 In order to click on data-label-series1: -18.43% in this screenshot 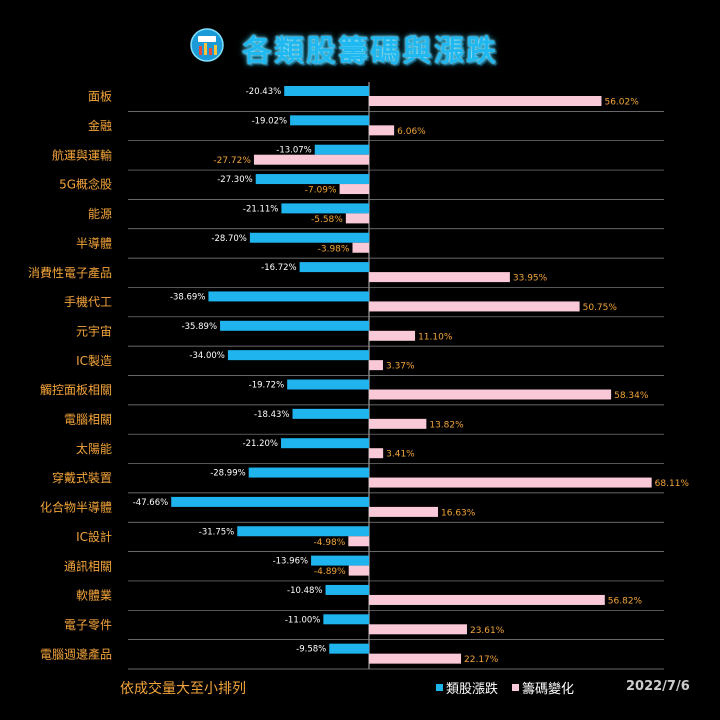, I will do `click(271, 415)`.